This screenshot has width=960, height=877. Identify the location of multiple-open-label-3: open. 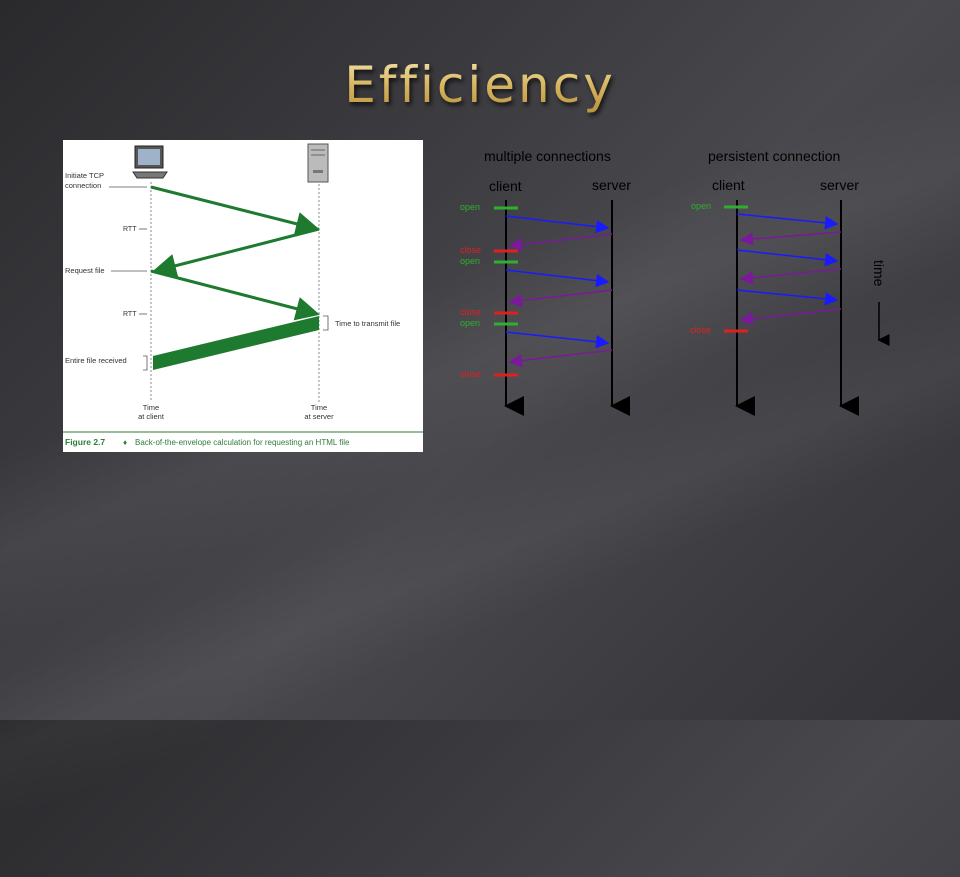
(470, 323).